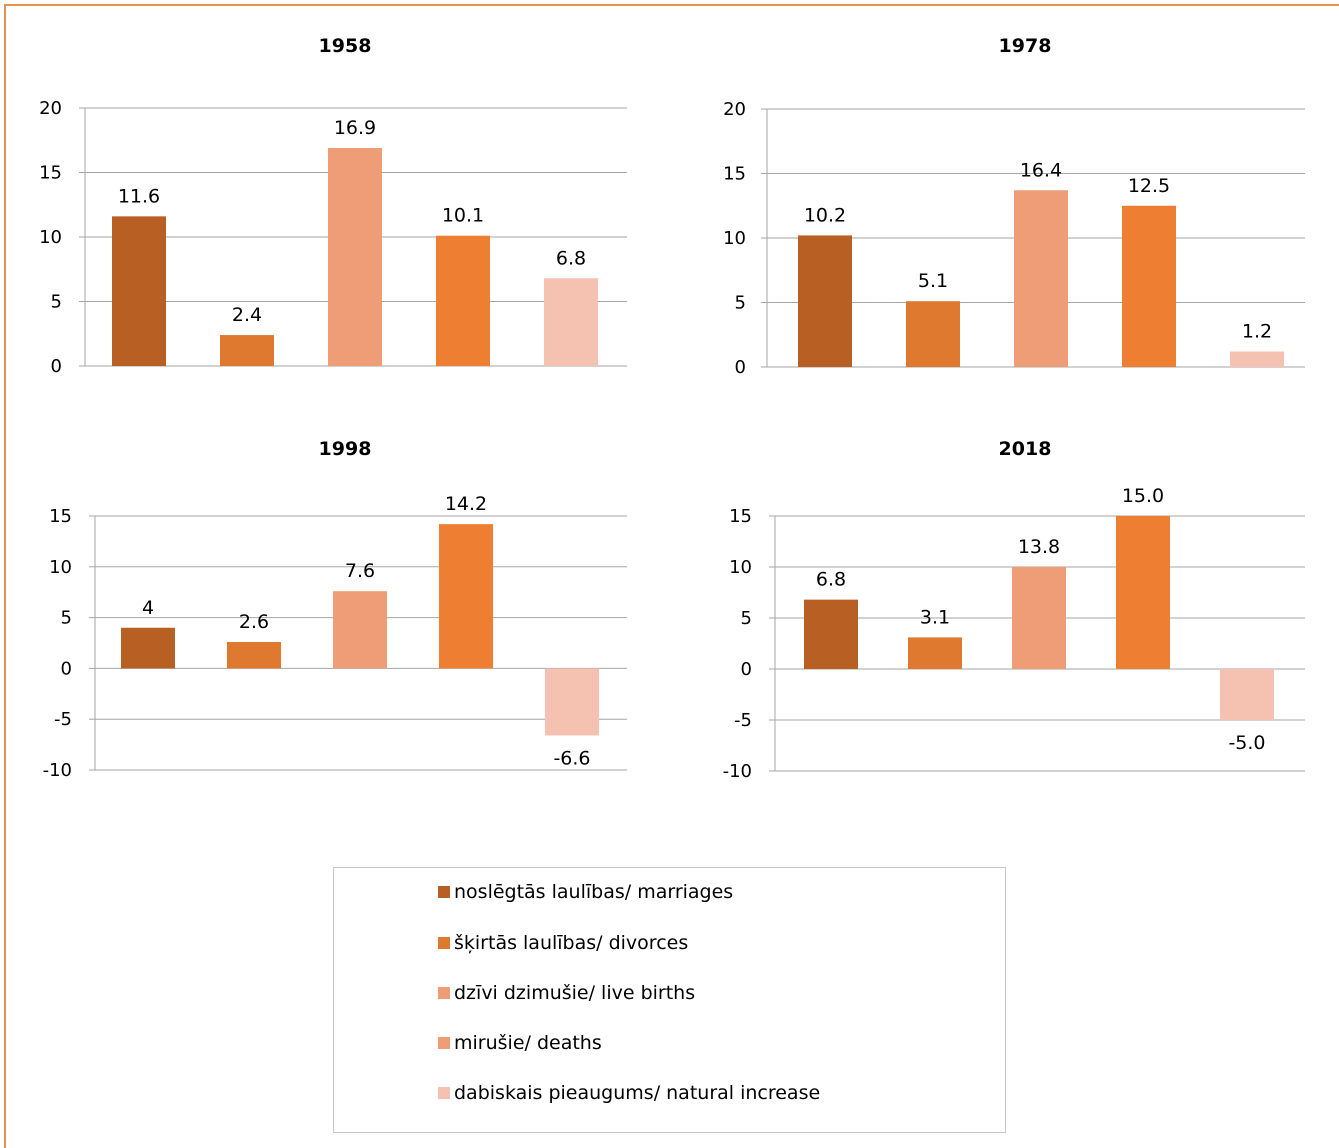  Describe the element at coordinates (466, 504) in the screenshot. I see `data-label: 14.2` at that location.